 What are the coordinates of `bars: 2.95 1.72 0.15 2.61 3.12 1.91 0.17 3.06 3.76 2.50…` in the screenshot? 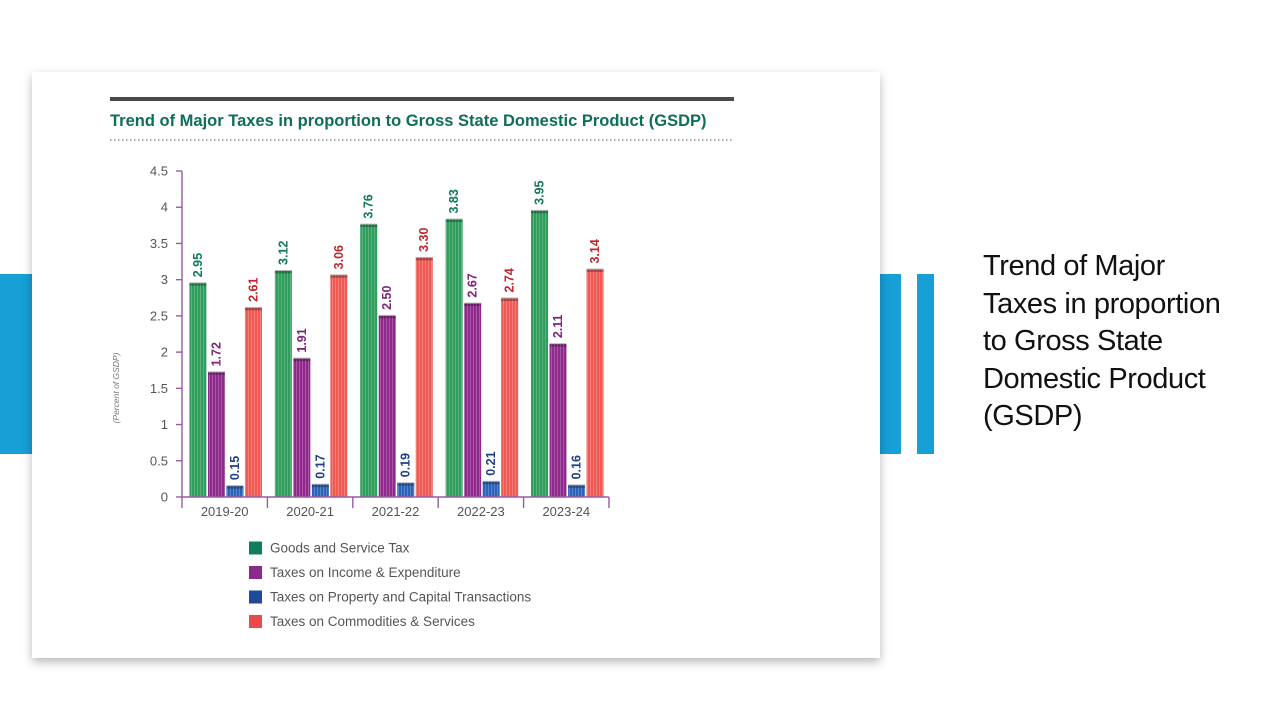 It's located at (396, 338).